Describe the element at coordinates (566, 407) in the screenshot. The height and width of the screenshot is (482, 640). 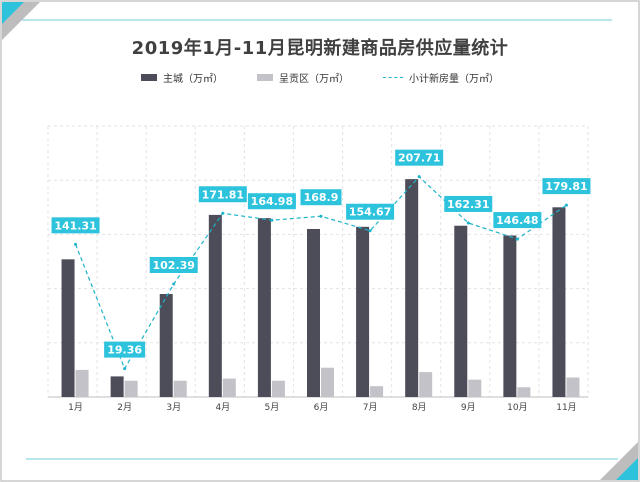
I see `x-tick-label: 11月` at that location.